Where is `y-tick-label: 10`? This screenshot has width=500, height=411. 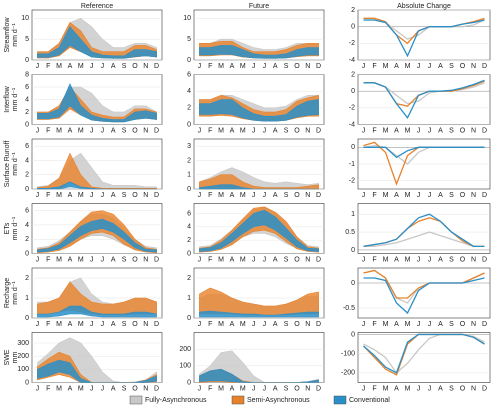
y-tick-label: 10 is located at coordinates (187, 18).